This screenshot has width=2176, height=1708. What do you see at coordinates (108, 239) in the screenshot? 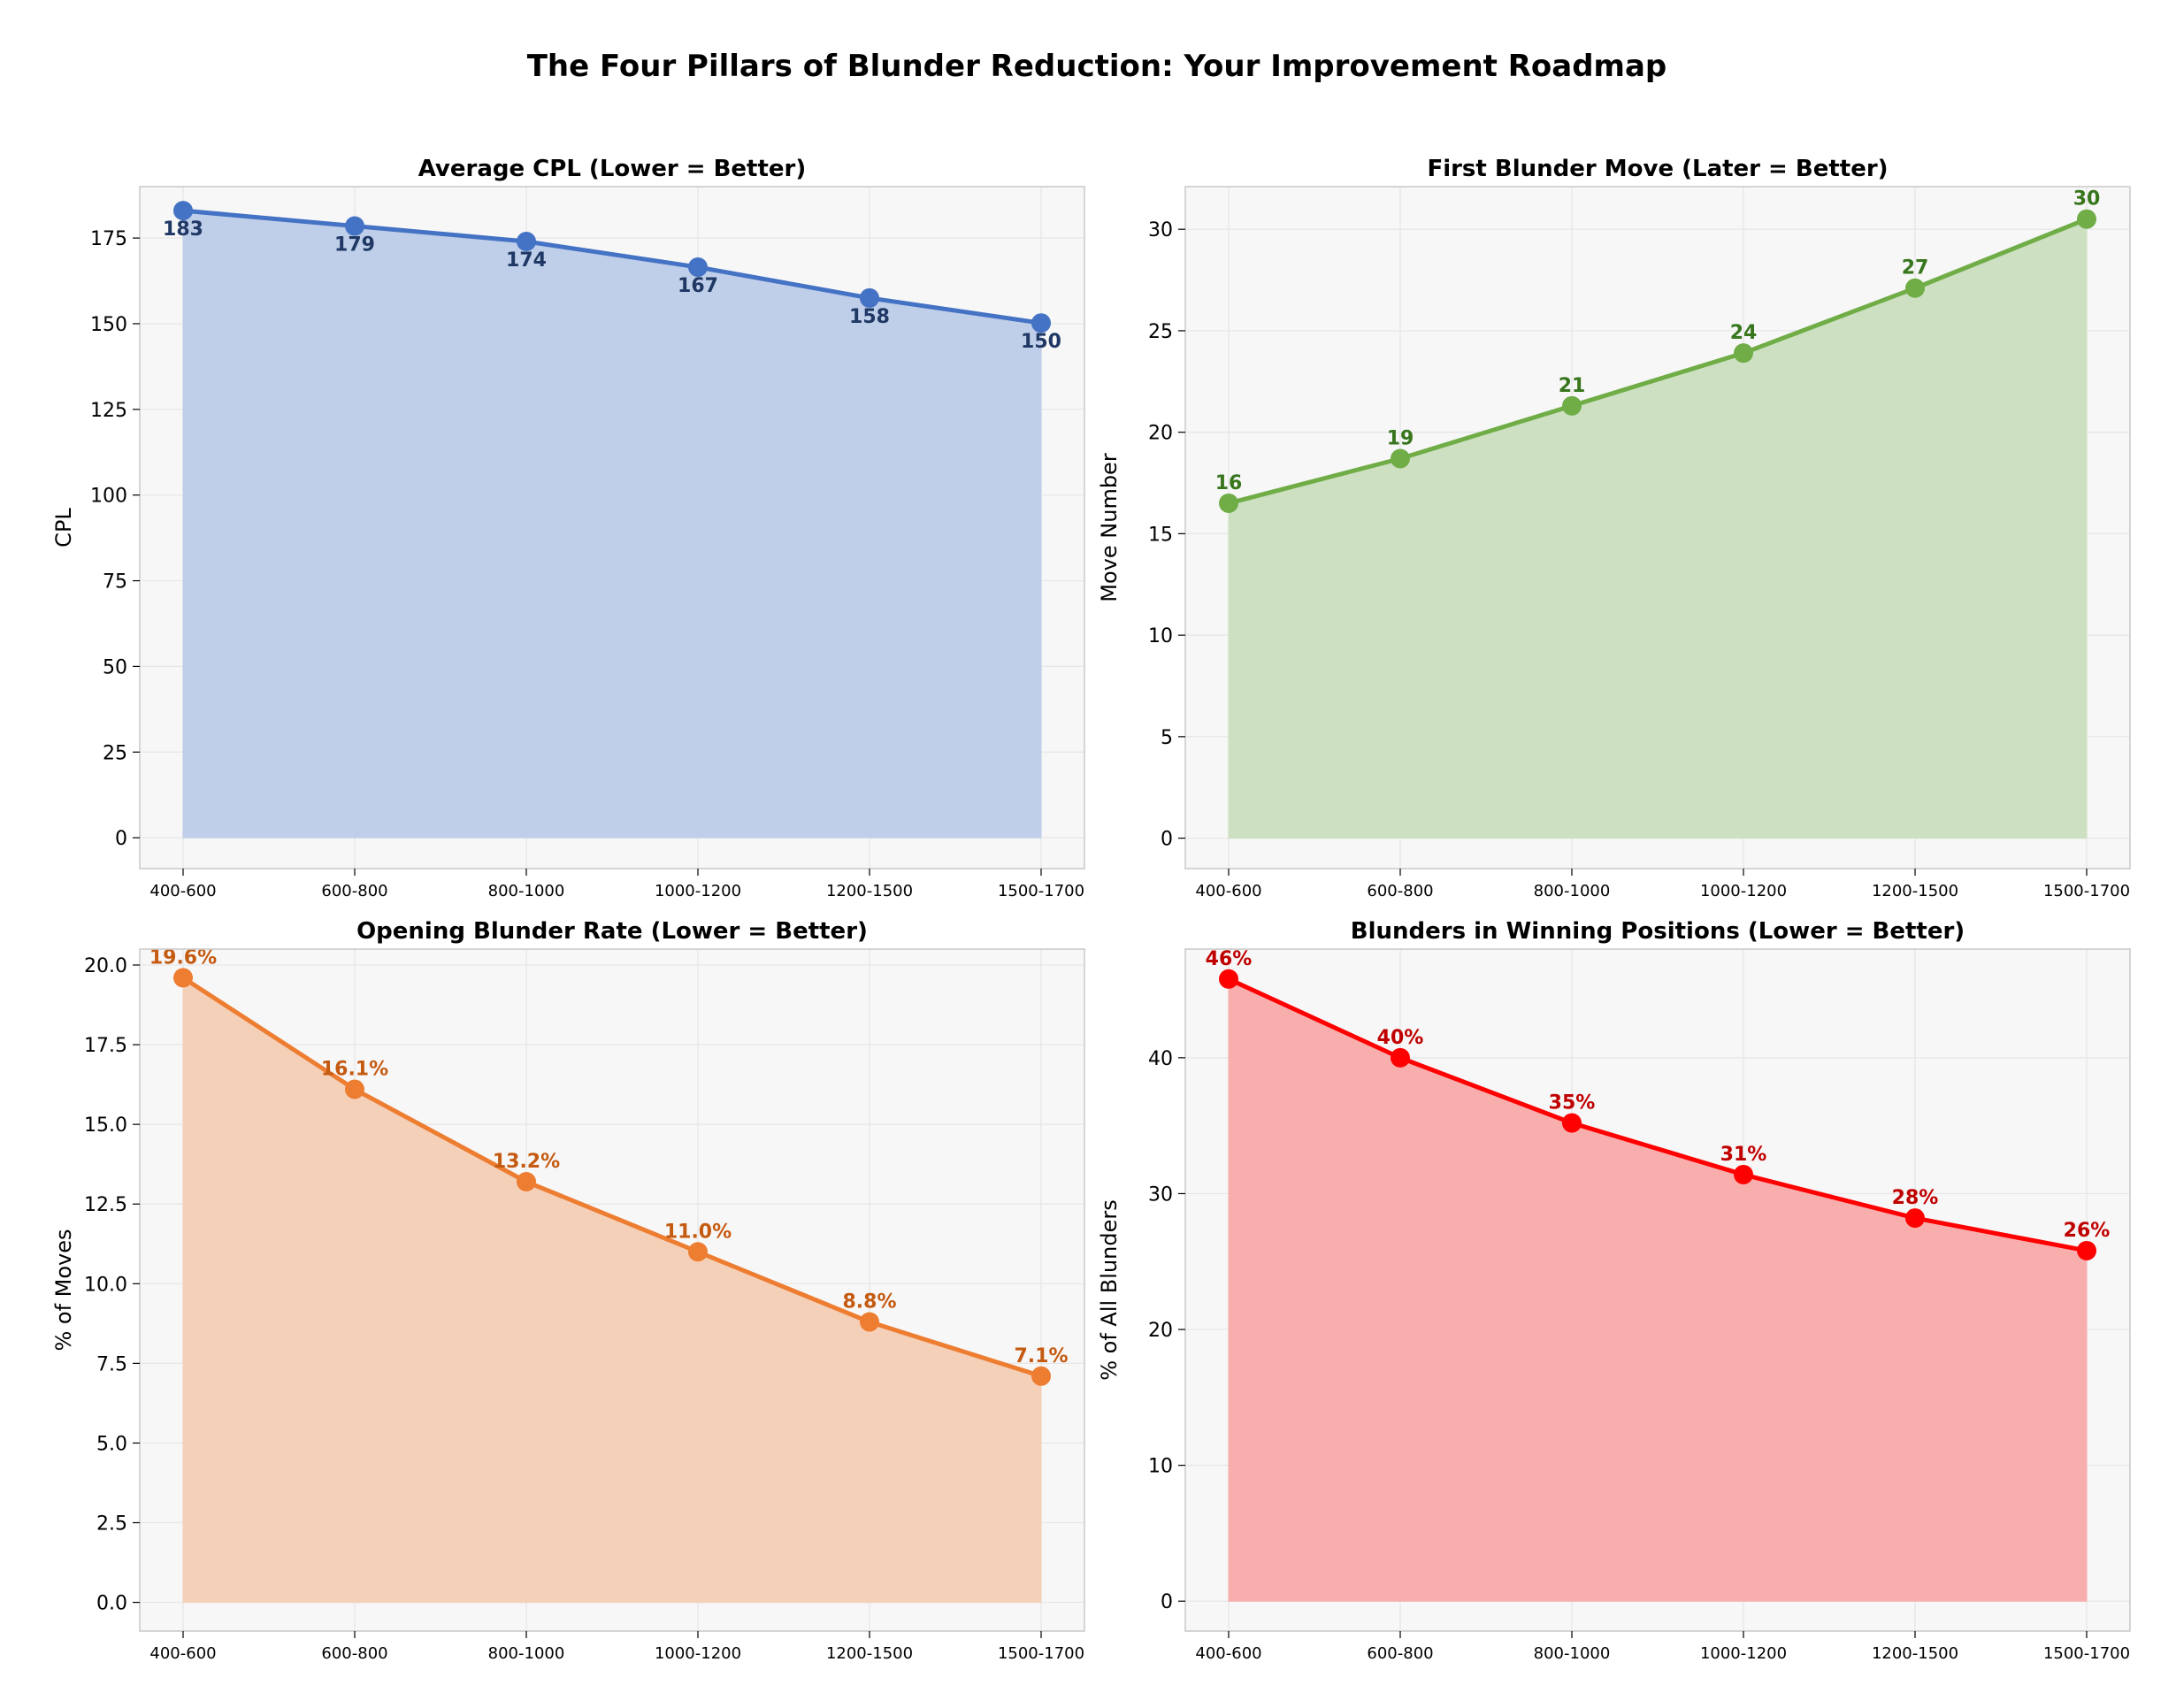
I see `y-tick-label: 175` at bounding box center [108, 239].